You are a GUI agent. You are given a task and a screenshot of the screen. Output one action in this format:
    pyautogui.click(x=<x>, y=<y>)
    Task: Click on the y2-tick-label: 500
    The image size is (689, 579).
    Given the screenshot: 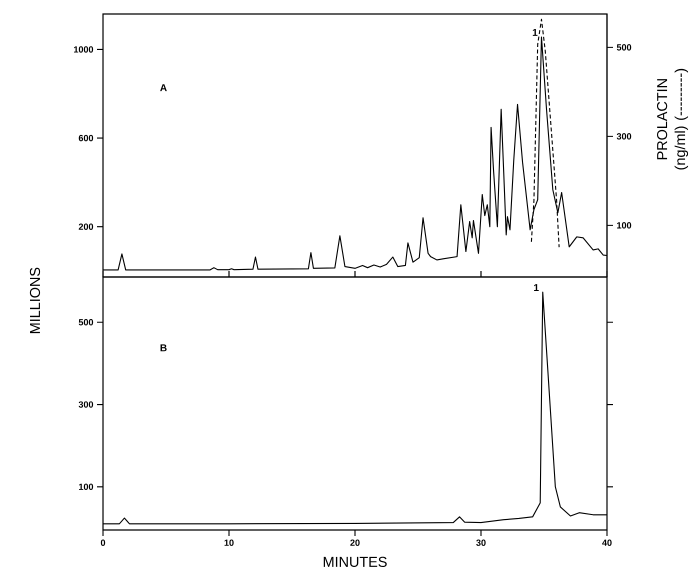 What is the action you would take?
    pyautogui.click(x=624, y=47)
    